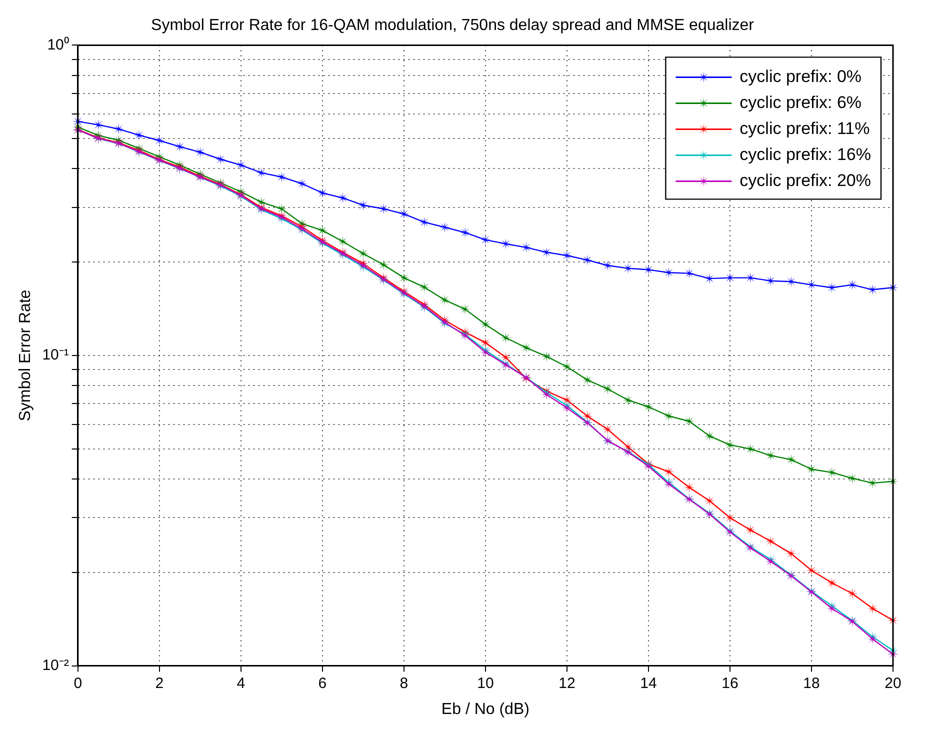 The image size is (931, 731). Describe the element at coordinates (485, 709) in the screenshot. I see `x-axis-title: Eb / No (dB)` at that location.